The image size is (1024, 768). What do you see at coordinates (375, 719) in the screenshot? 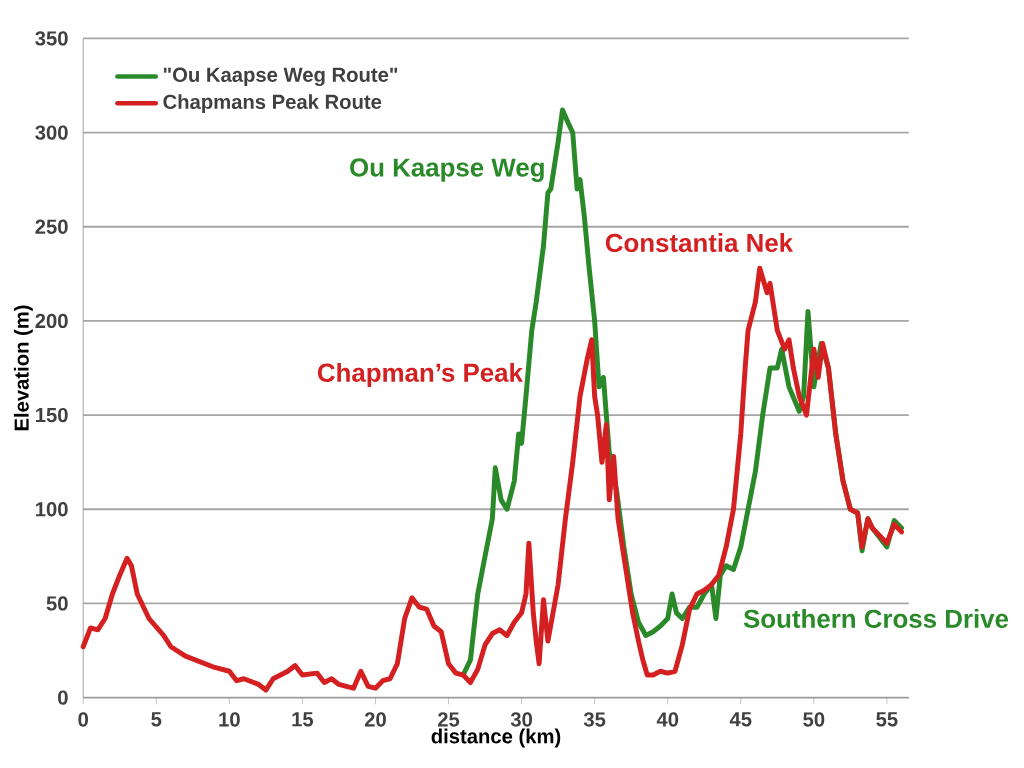
I see `x-tick-label: 20` at bounding box center [375, 719].